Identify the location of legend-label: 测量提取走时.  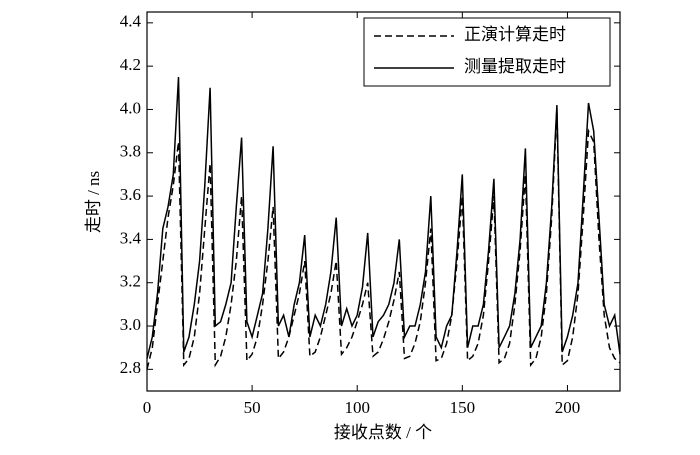
(515, 66).